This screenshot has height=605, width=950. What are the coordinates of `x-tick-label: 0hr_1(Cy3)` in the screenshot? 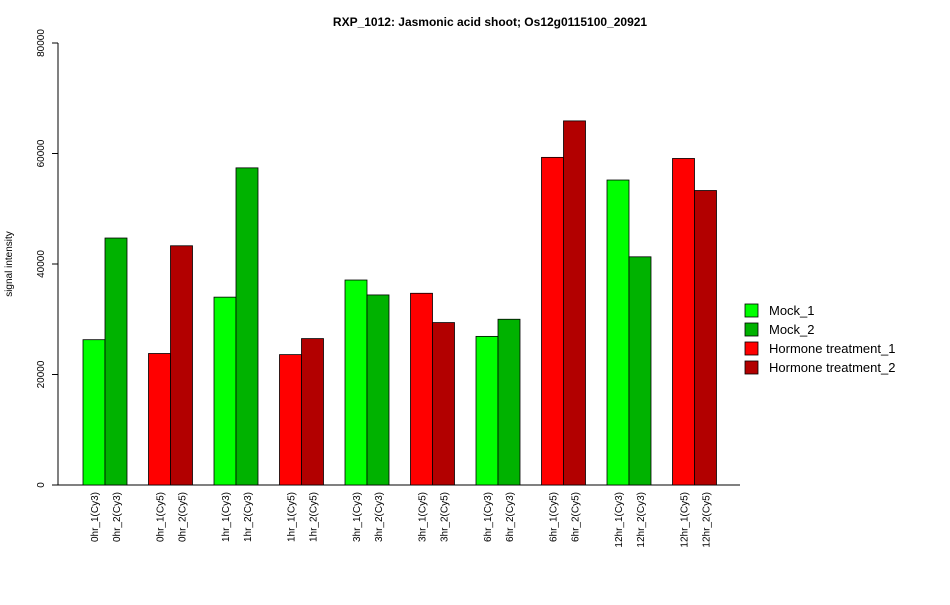 It's located at (95, 517).